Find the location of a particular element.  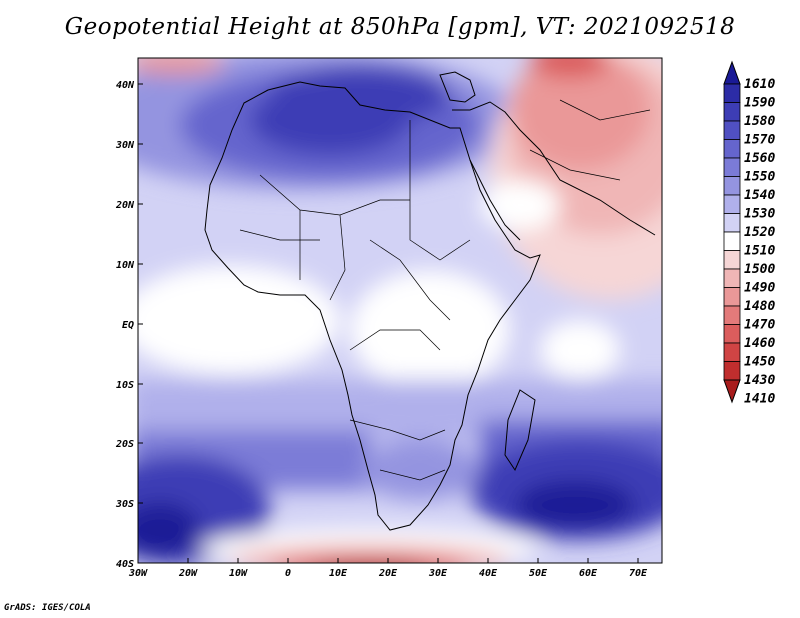

colorbar-label: 1560 is located at coordinates (759, 158).